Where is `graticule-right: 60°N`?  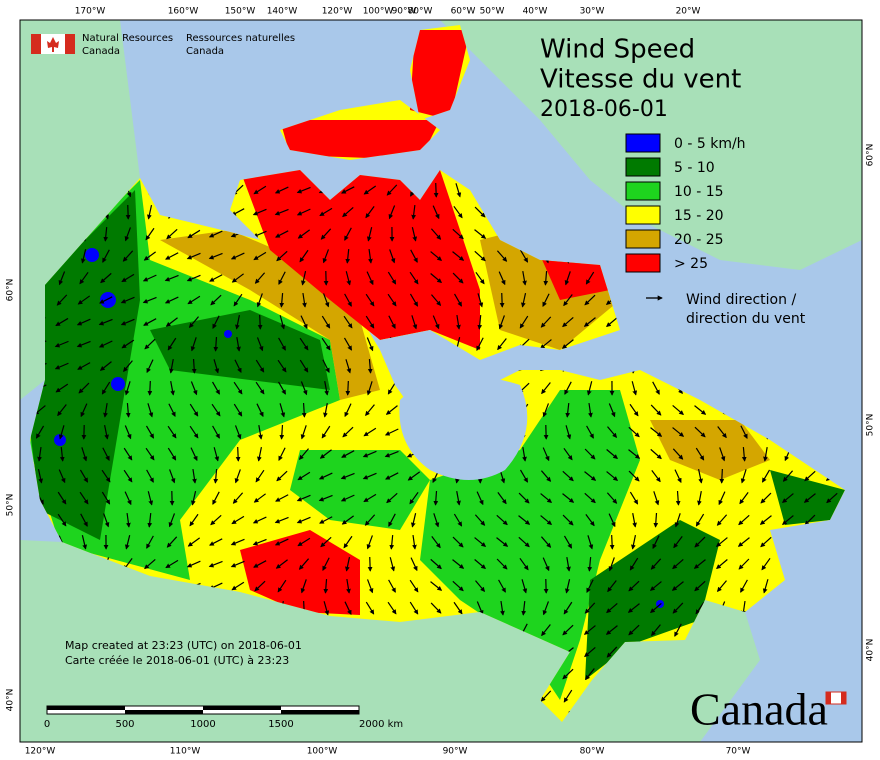 graticule-right: 60°N is located at coordinates (871, 155).